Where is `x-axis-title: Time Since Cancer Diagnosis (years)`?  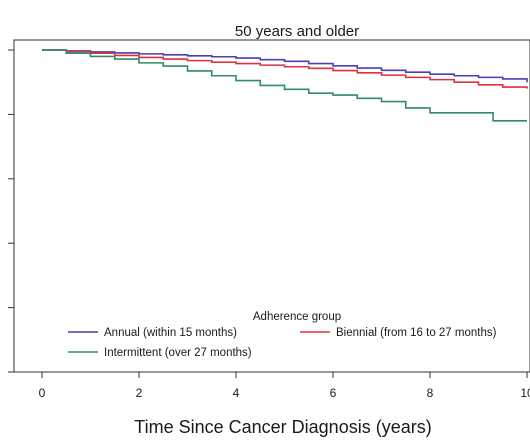 x-axis-title: Time Since Cancer Diagnosis (years) is located at coordinates (282, 427).